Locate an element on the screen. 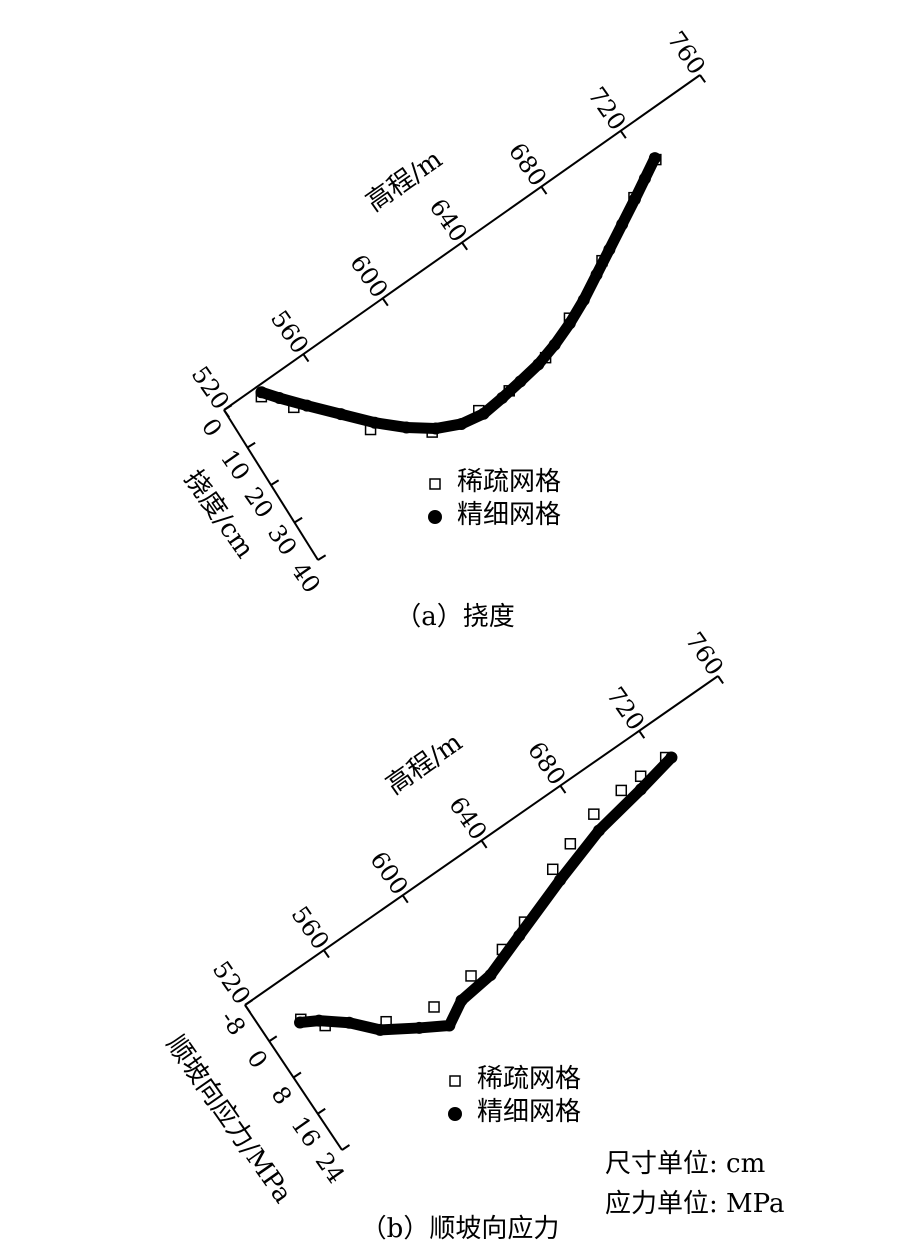  note: 尺寸单位: cm is located at coordinates (685, 1164).